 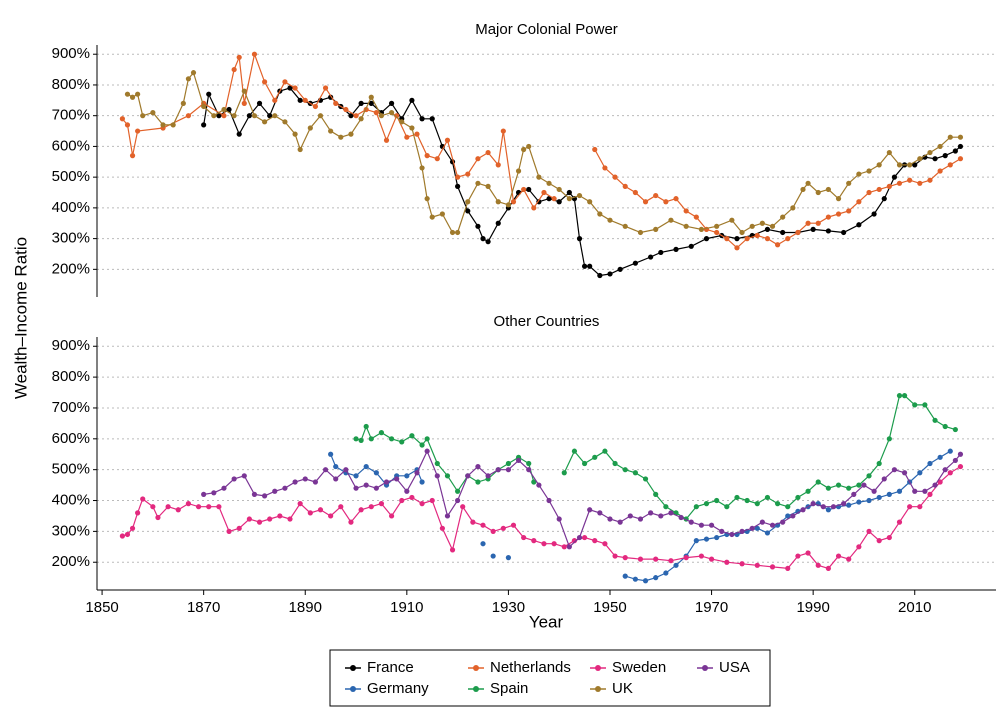 What do you see at coordinates (476, 689) in the screenshot?
I see `legend-marker` at bounding box center [476, 689].